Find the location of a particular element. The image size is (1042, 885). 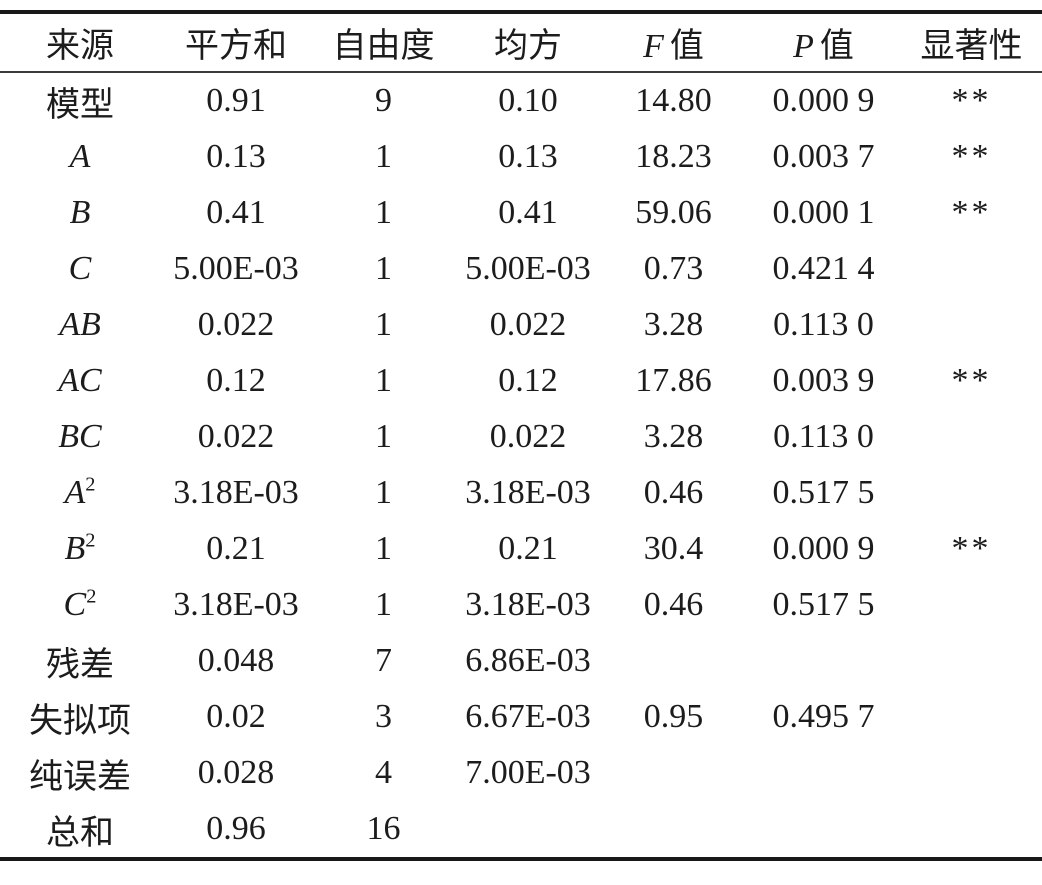

column-header-sum-of-squares: 平方和 is located at coordinates (236, 42).